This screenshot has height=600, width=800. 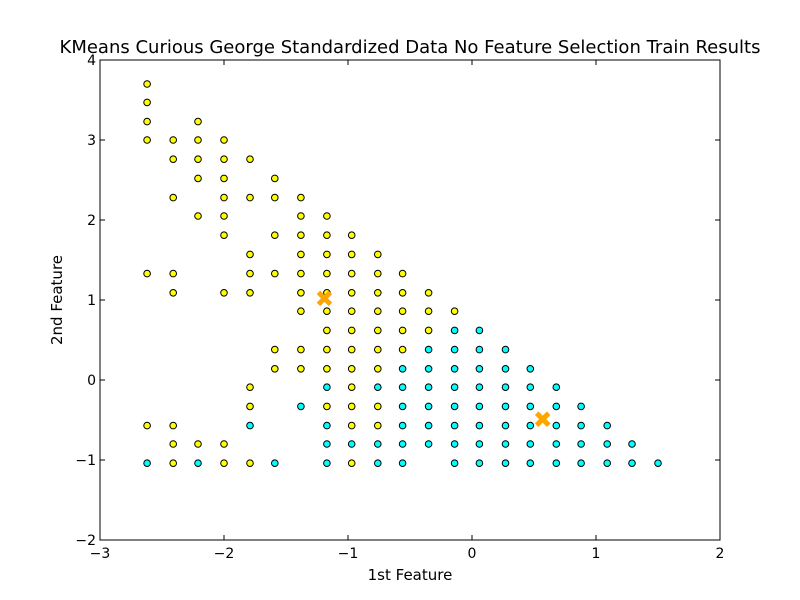 I want to click on x-tick-label: 2, so click(x=720, y=554).